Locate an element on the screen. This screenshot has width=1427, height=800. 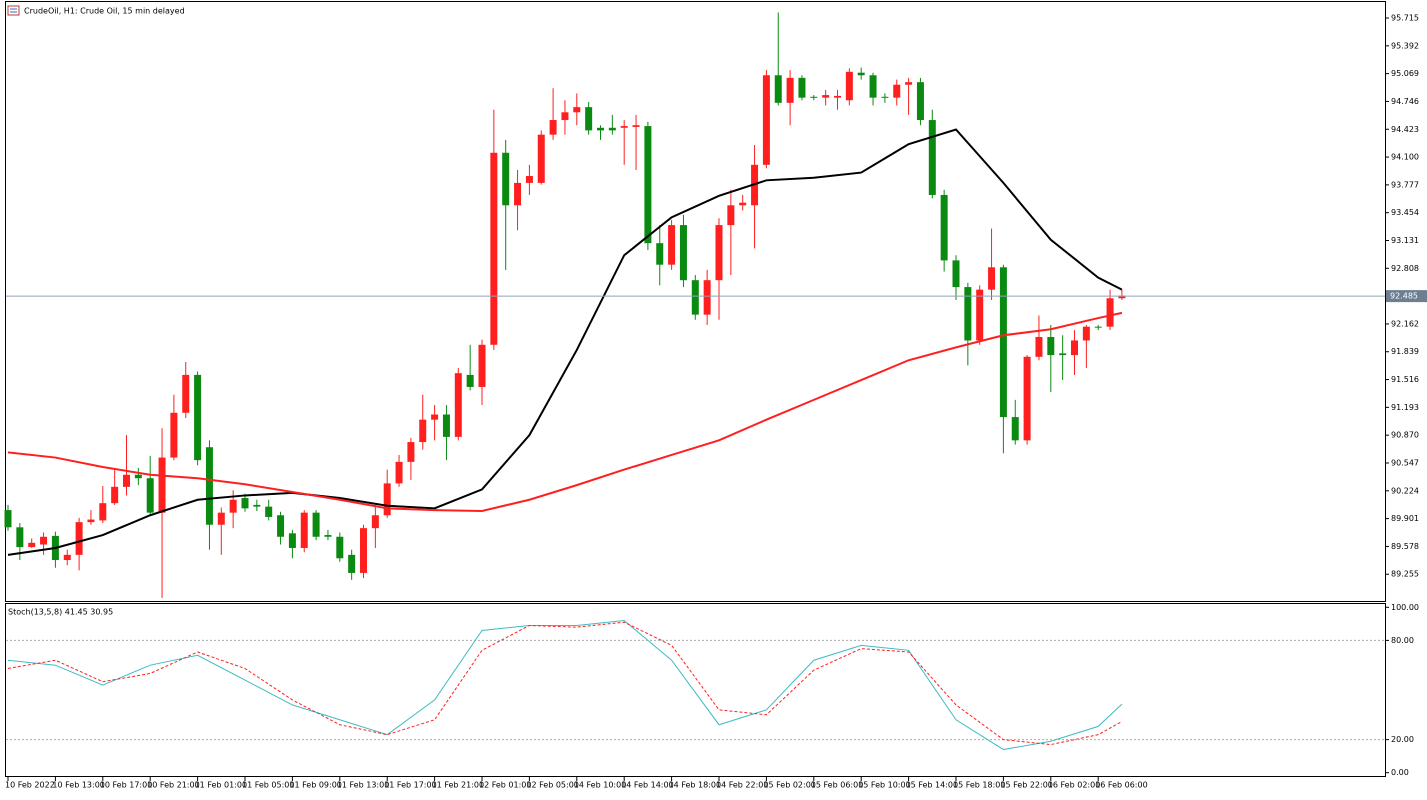
y-tick-label: 89.255 is located at coordinates (1405, 574).